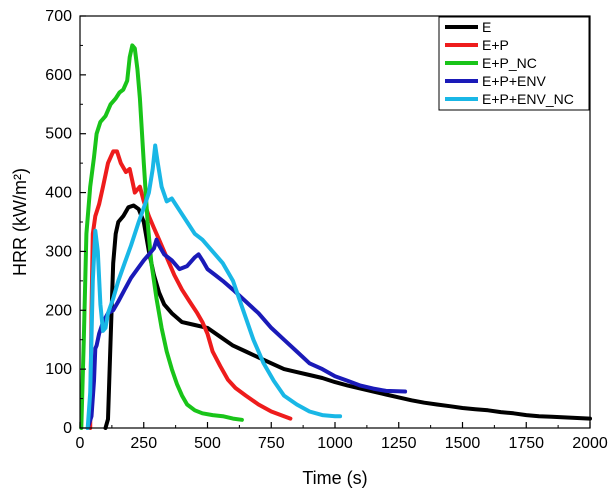 The image size is (610, 496). What do you see at coordinates (486, 27) in the screenshot?
I see `legend-label-0: E` at bounding box center [486, 27].